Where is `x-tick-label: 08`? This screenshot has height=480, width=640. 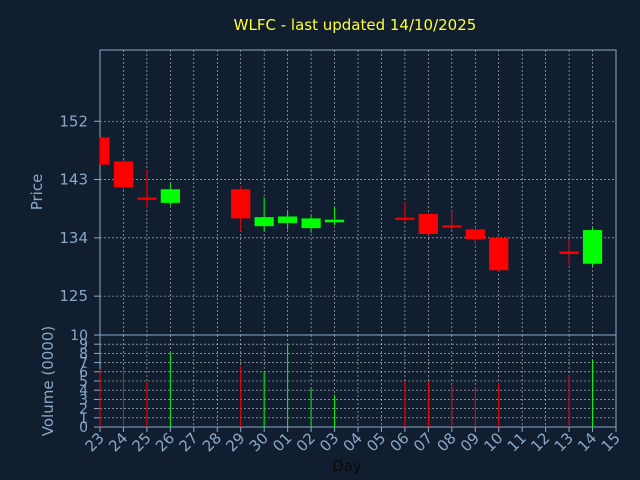
x-tick-label: 08 is located at coordinates (446, 442).